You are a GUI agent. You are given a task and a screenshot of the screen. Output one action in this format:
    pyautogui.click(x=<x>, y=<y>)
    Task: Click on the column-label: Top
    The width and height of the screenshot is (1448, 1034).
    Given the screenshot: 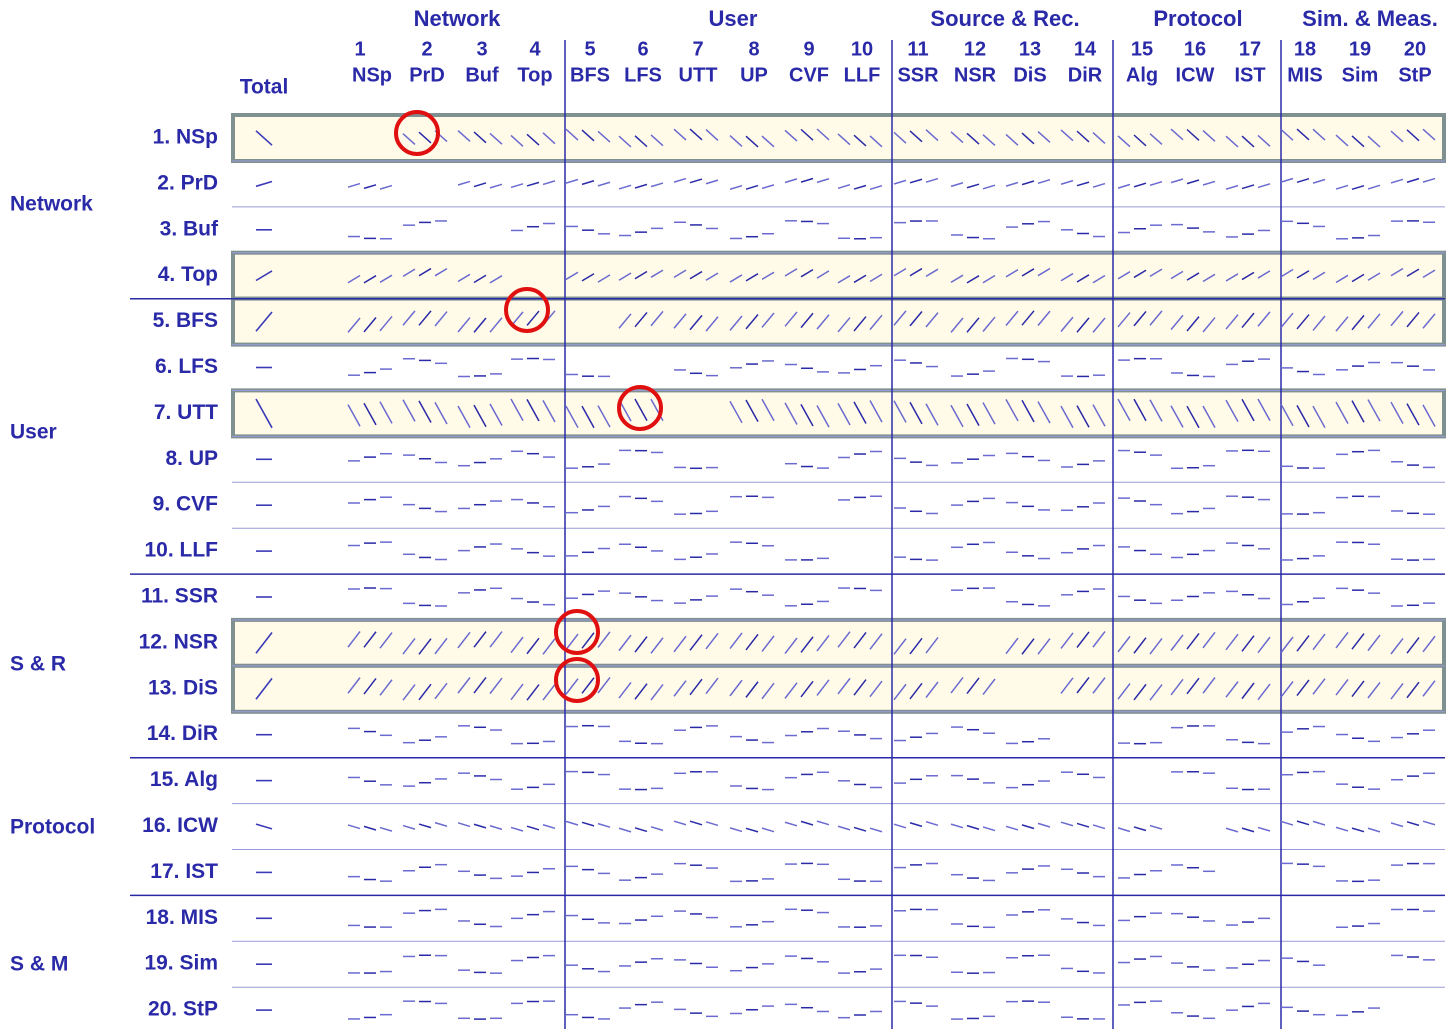 What is the action you would take?
    pyautogui.click(x=534, y=75)
    